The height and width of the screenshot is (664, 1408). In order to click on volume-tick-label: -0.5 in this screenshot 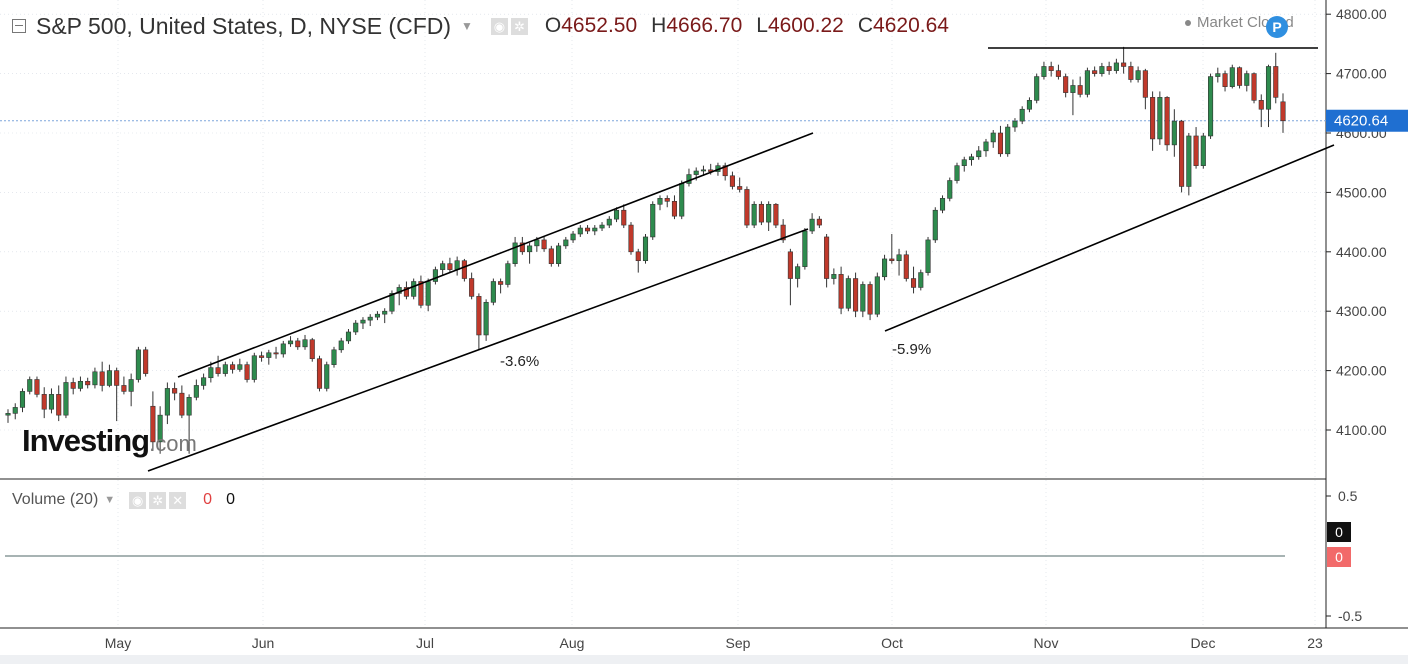, I will do `click(1350, 616)`.